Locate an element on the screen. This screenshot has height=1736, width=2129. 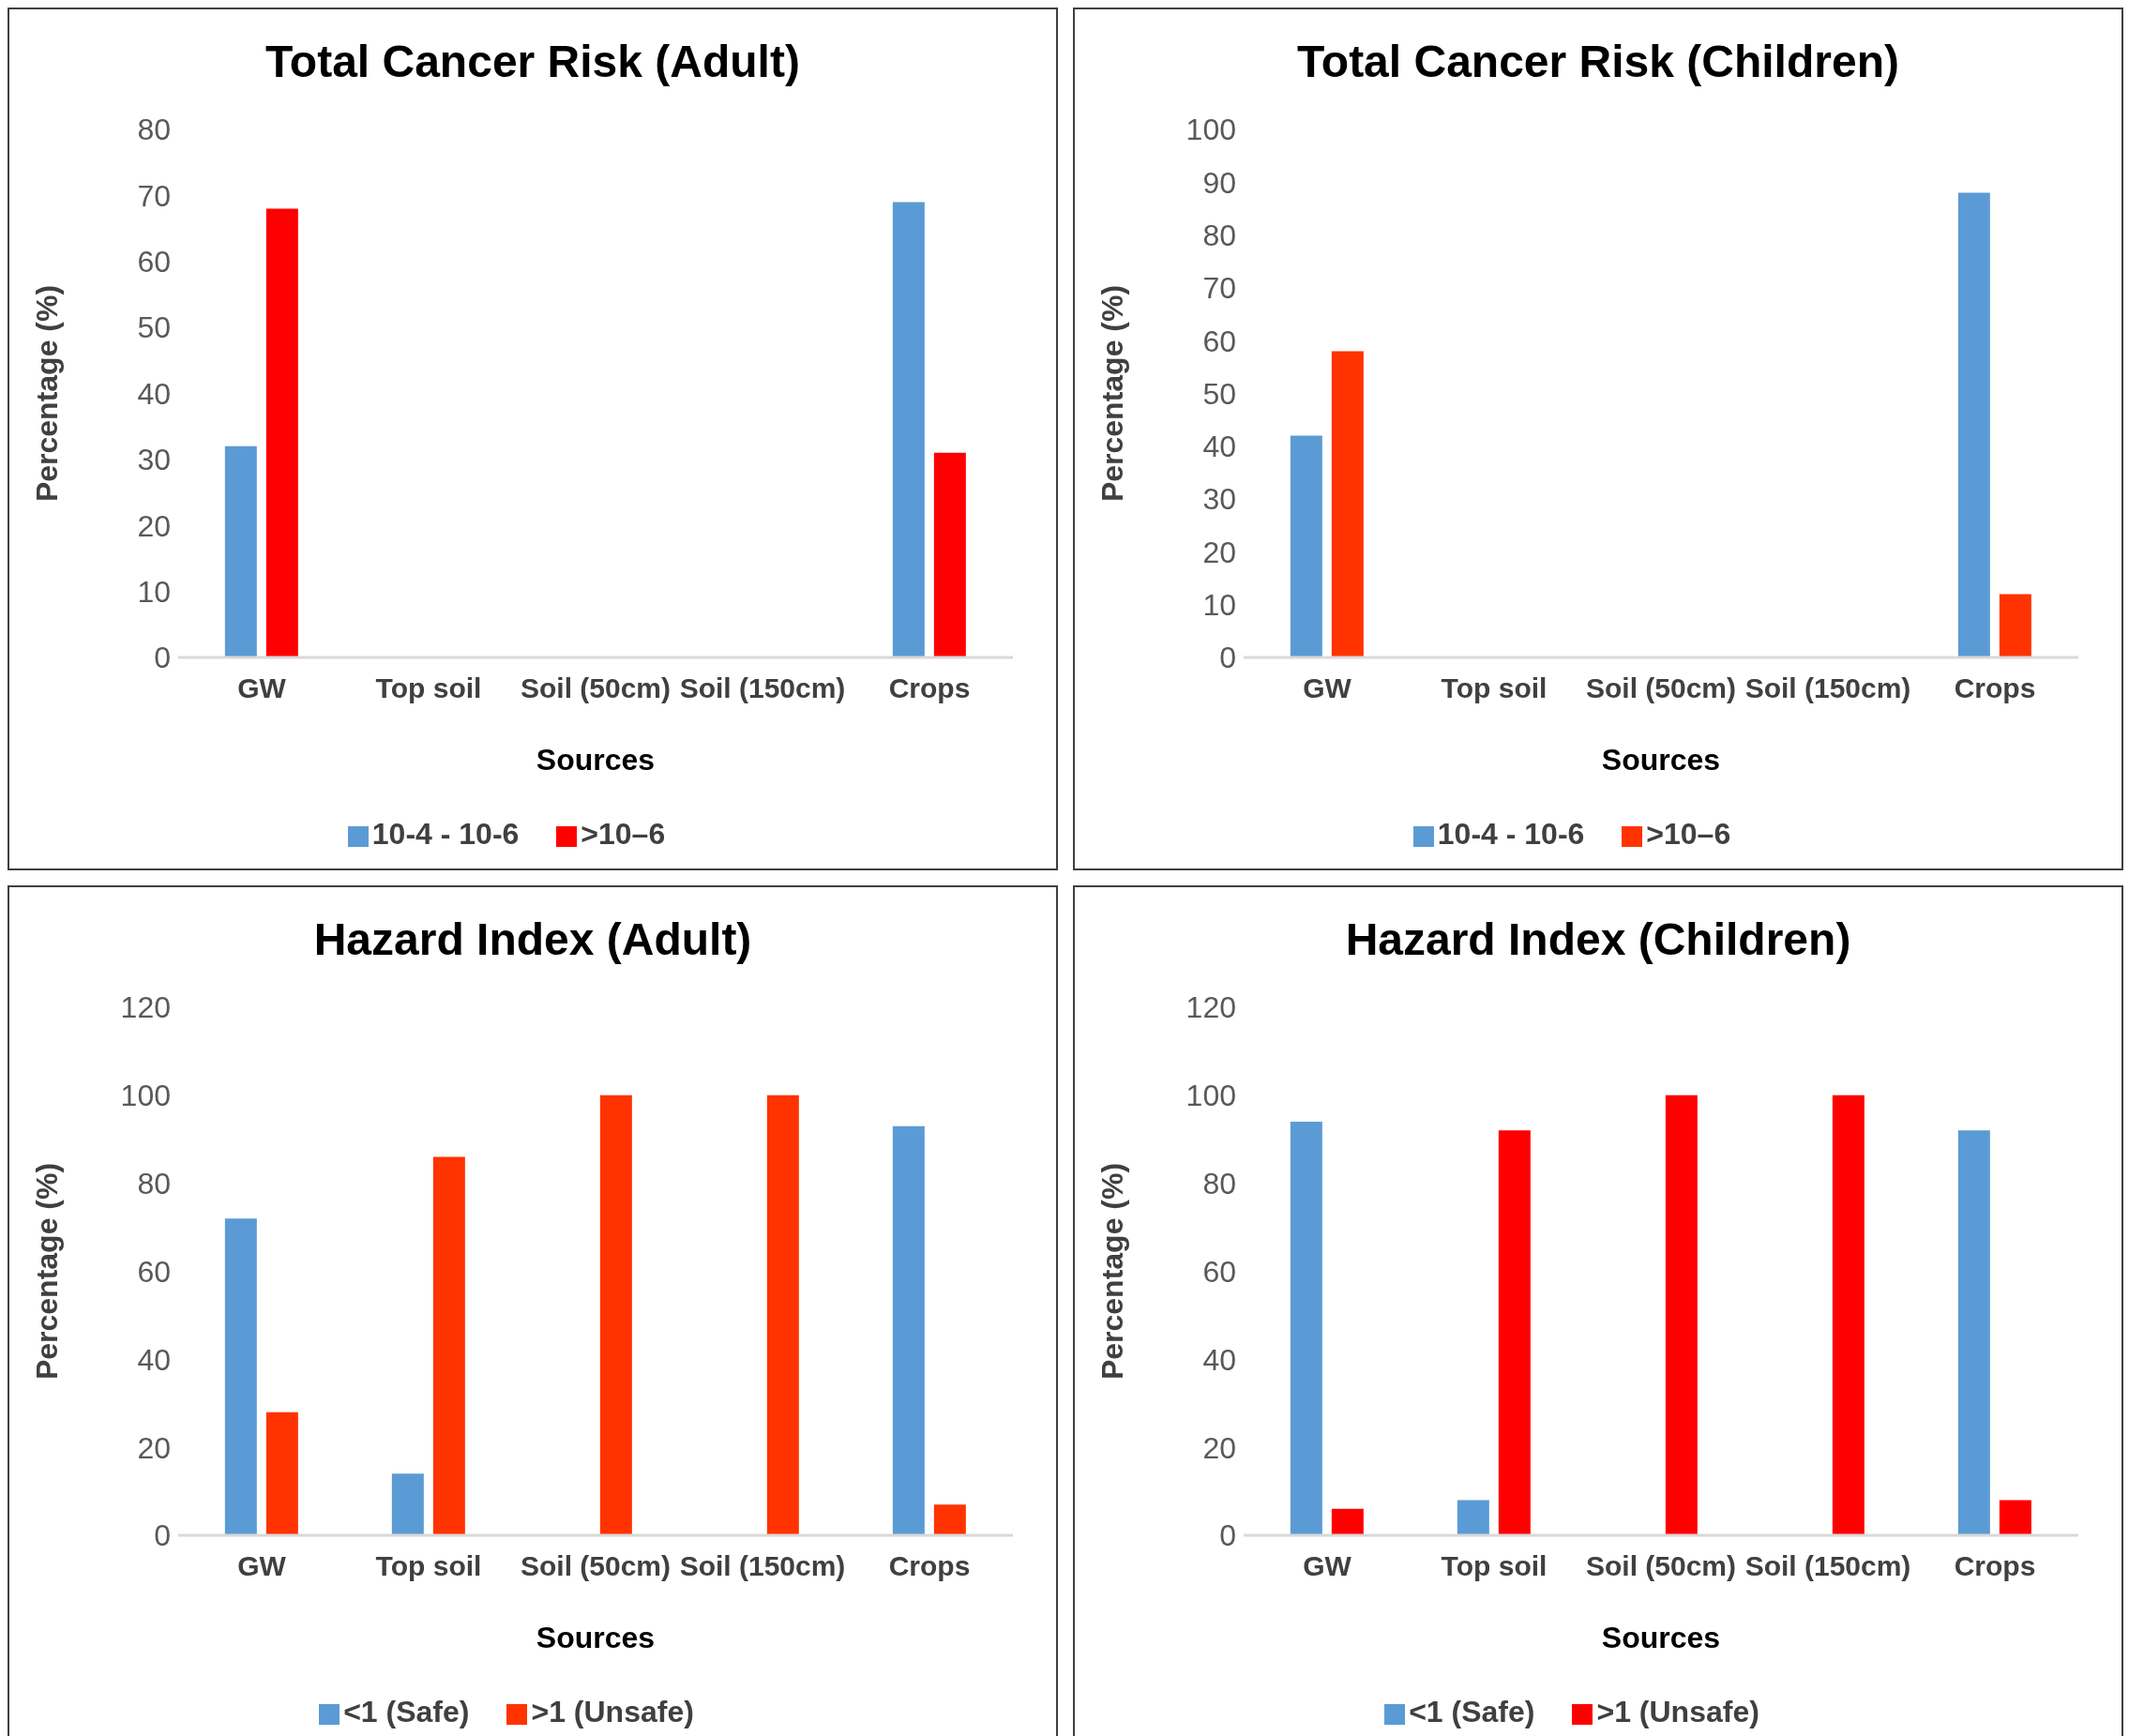
y-tick-label: 90 is located at coordinates (1219, 182).